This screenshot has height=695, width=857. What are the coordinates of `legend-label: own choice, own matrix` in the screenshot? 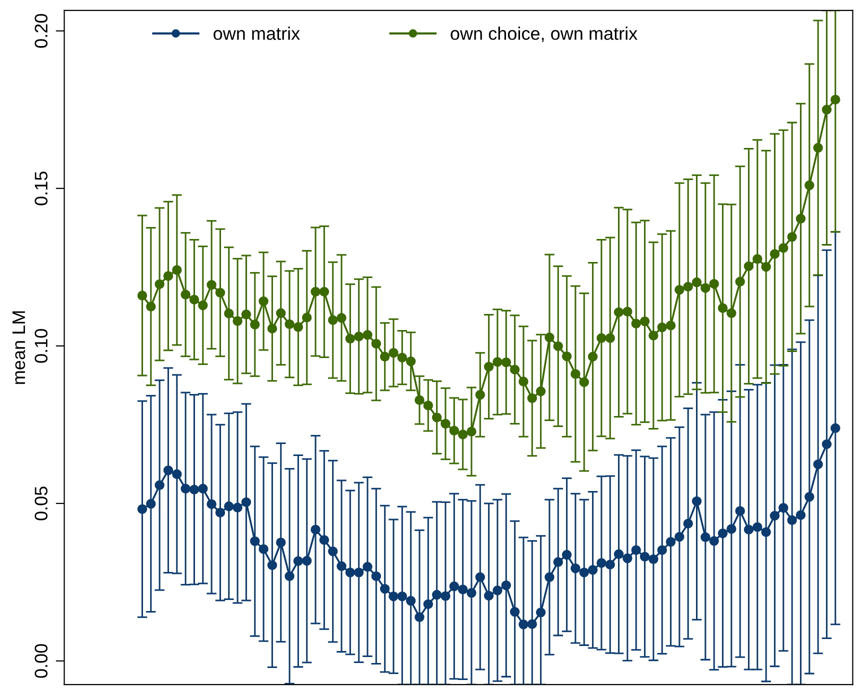 It's located at (544, 34).